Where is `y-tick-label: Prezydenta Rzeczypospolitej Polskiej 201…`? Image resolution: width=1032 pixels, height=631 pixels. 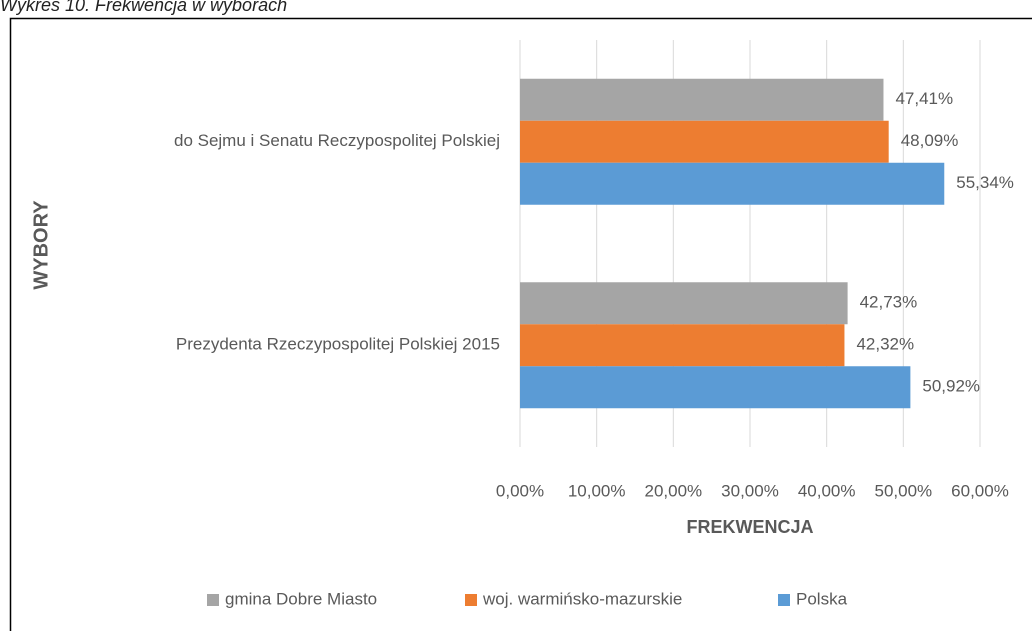
y-tick-label: Prezydenta Rzeczypospolitej Polskiej 201… is located at coordinates (338, 344).